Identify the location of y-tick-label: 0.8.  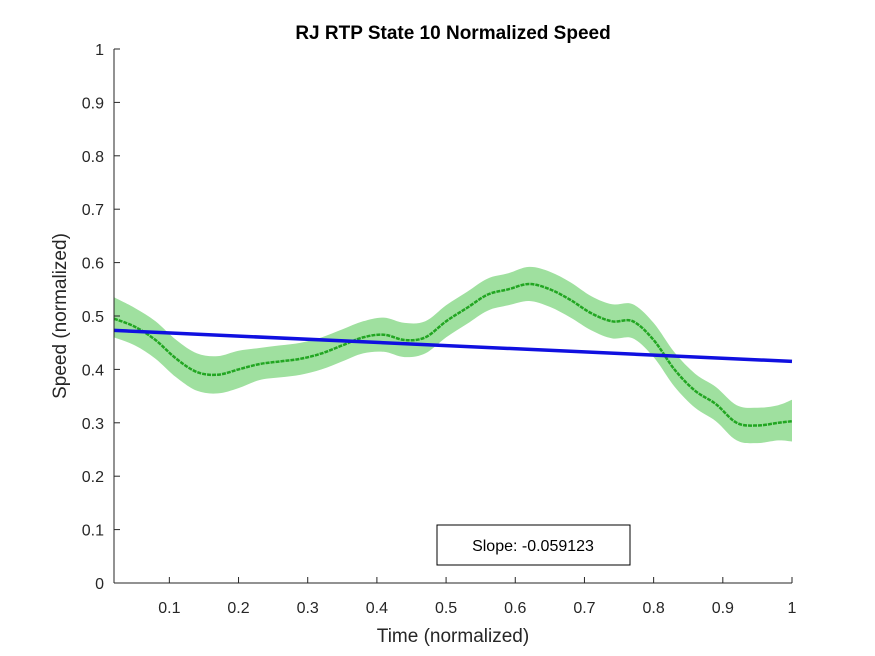
(93, 157).